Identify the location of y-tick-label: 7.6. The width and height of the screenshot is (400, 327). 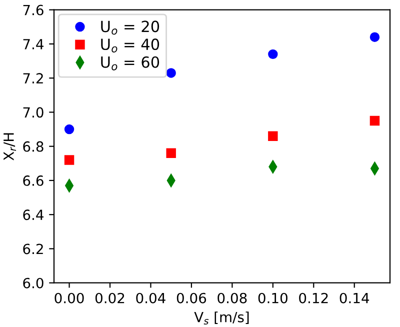
(33, 10).